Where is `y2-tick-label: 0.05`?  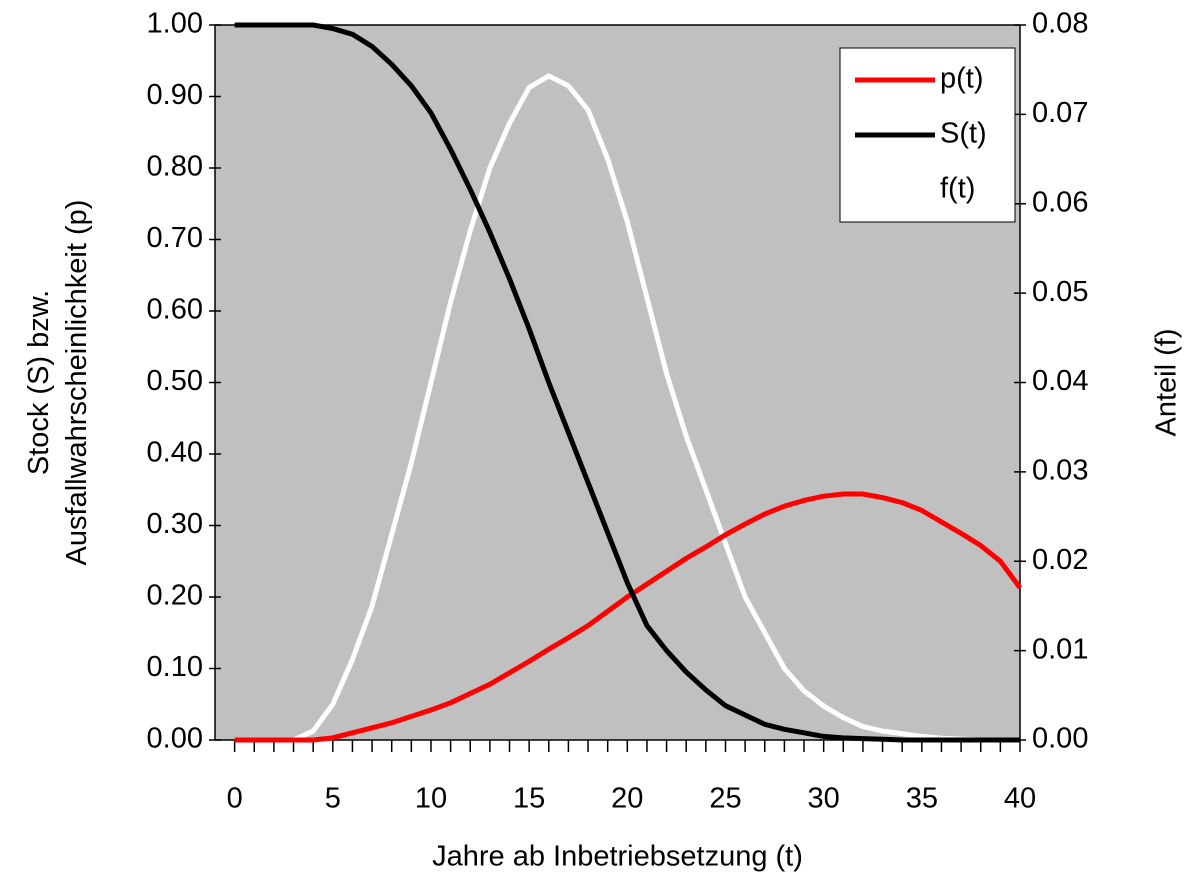 y2-tick-label: 0.05 is located at coordinates (1060, 292).